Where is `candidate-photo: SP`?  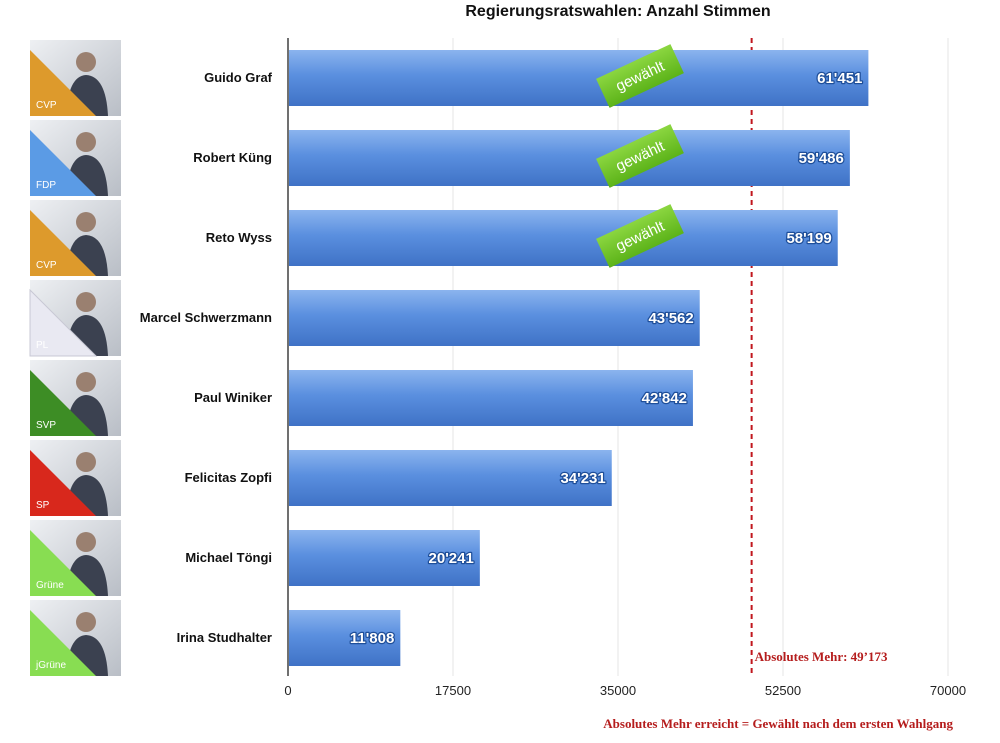
candidate-photo: SP is located at coordinates (75, 478).